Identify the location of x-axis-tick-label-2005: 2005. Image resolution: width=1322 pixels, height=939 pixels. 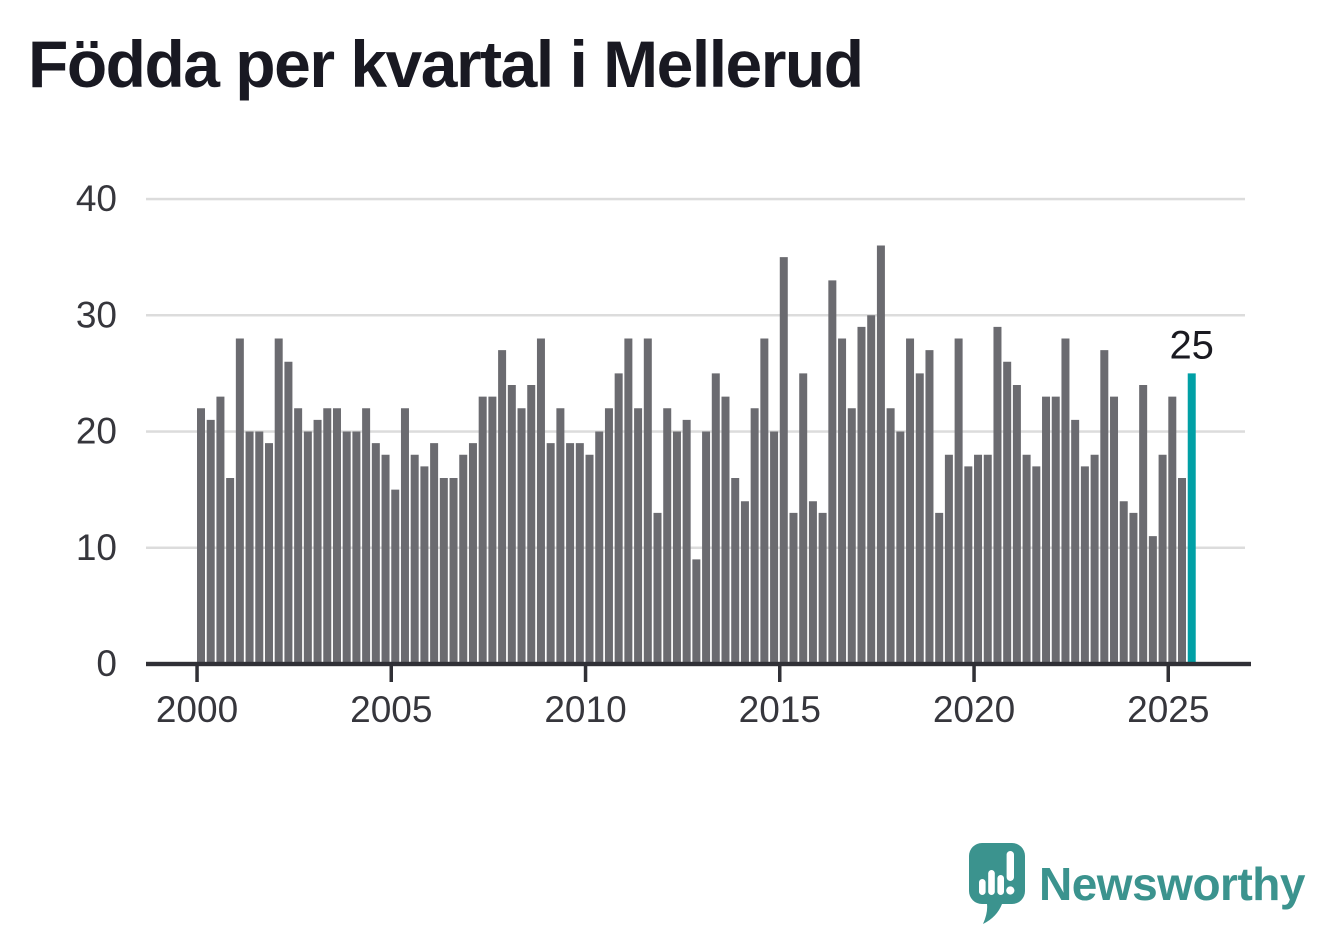
(391, 709).